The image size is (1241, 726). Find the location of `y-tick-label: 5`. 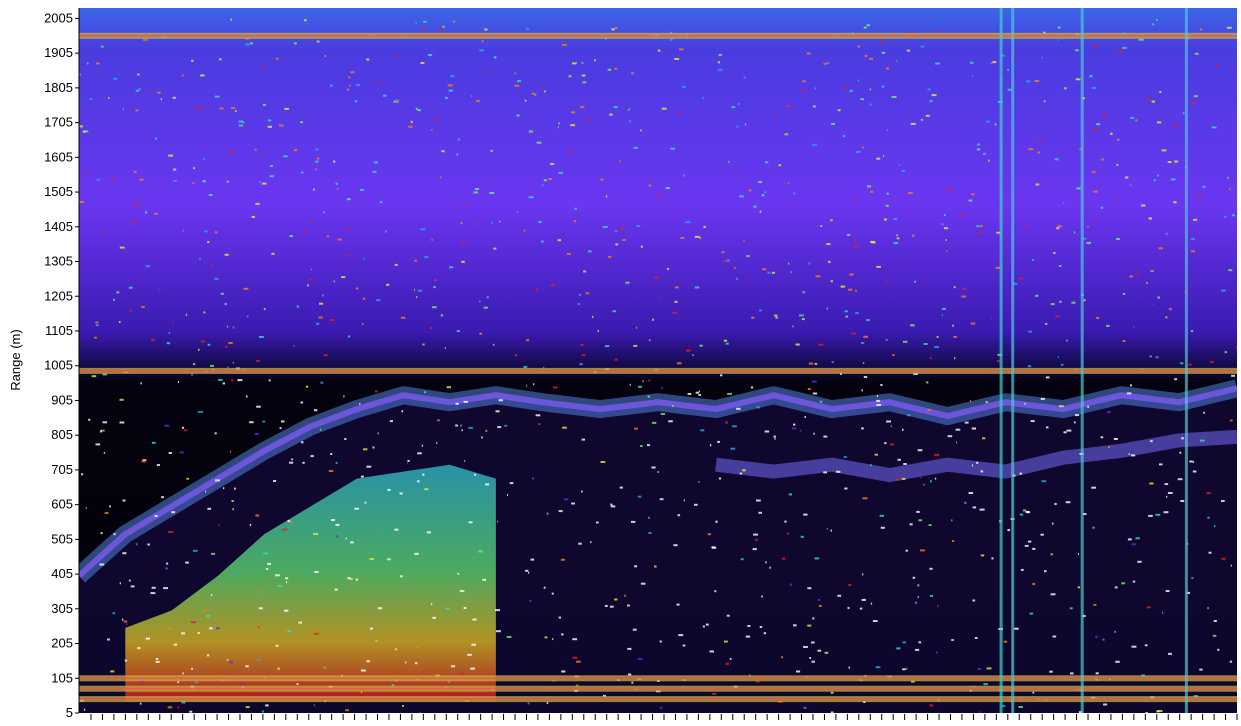

y-tick-label: 5 is located at coordinates (69, 712).